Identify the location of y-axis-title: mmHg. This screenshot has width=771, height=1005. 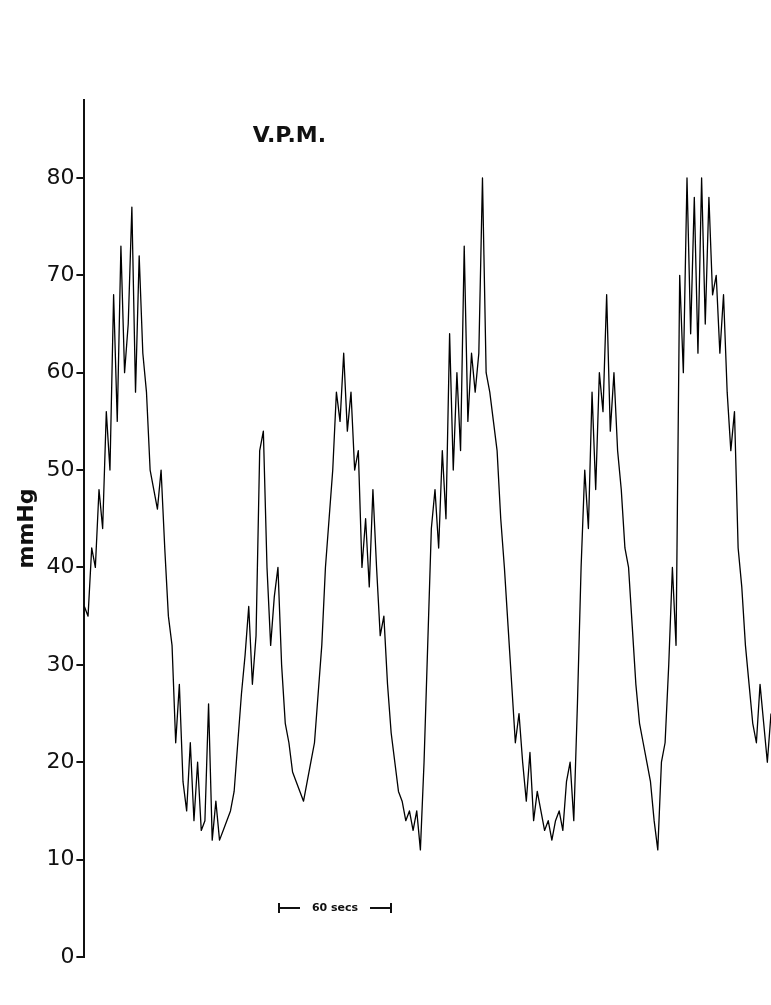
(25, 528).